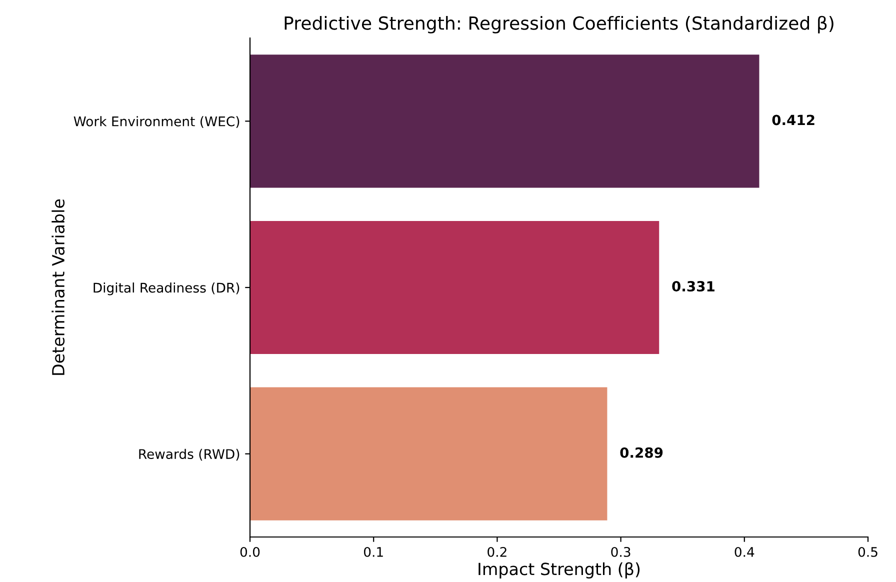 The width and height of the screenshot is (896, 582). Describe the element at coordinates (157, 122) in the screenshot. I see `y-tick-label: Work Environment (WEC)` at that location.